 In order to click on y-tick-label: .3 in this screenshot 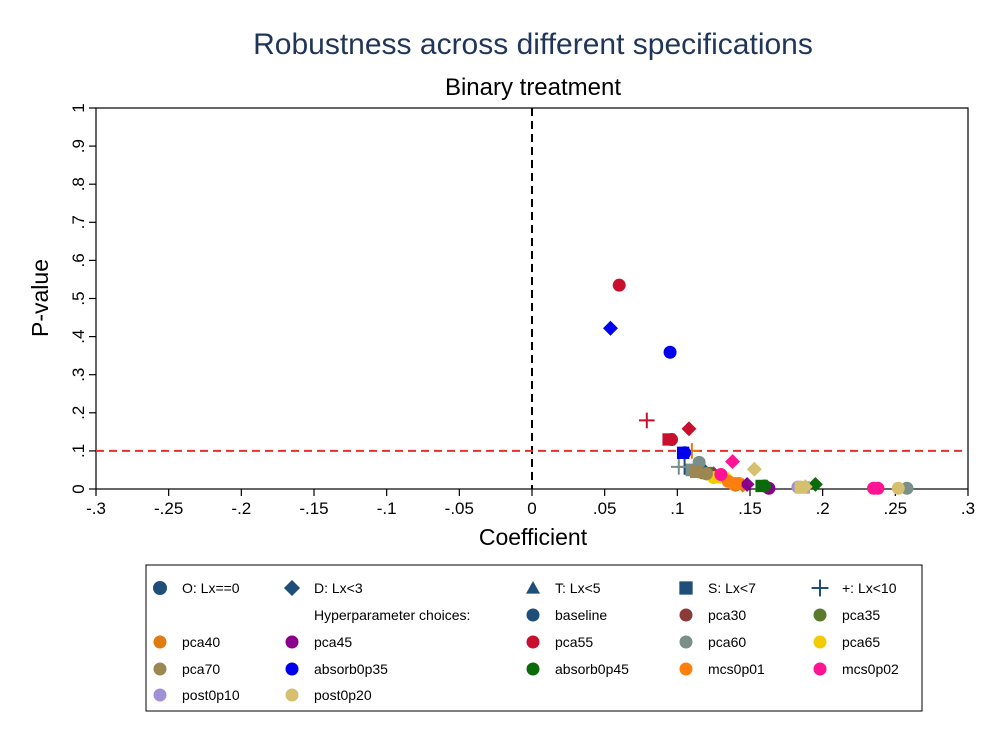, I will do `click(78, 375)`.